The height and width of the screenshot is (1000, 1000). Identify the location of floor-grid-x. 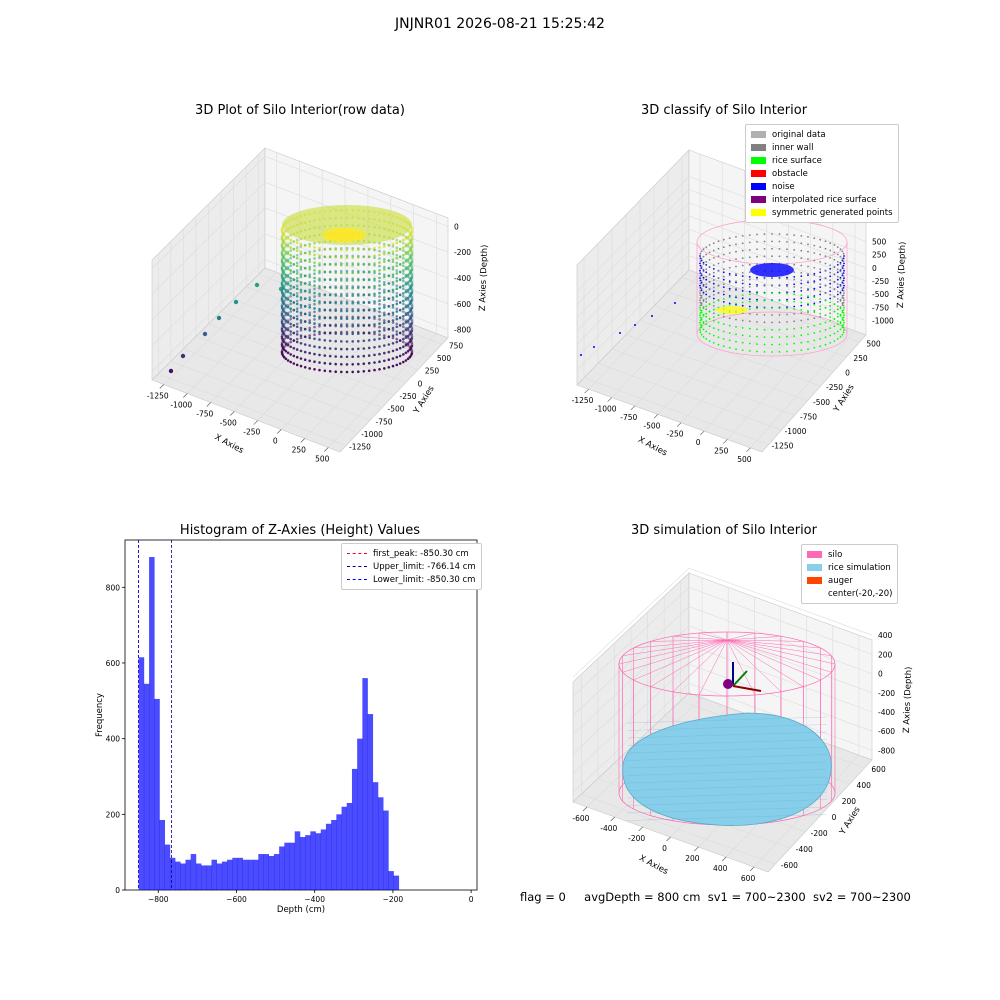
(780, 381).